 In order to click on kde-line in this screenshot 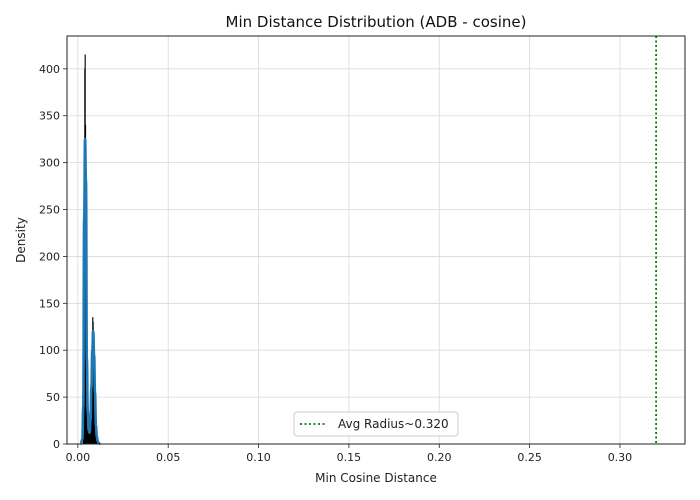, I will do `click(90, 291)`.